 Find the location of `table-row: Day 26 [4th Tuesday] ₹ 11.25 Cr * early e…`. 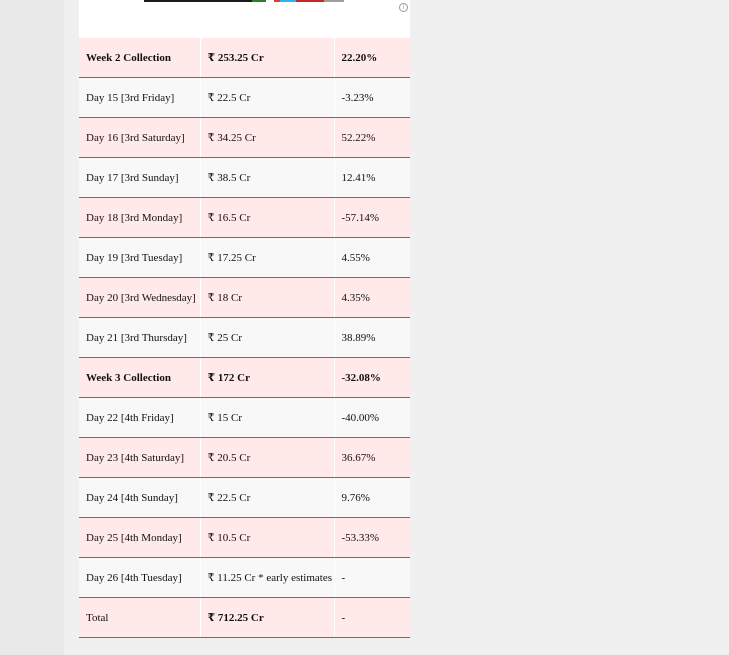

table-row: Day 26 [4th Tuesday] ₹ 11.25 Cr * early e… is located at coordinates (244, 577).